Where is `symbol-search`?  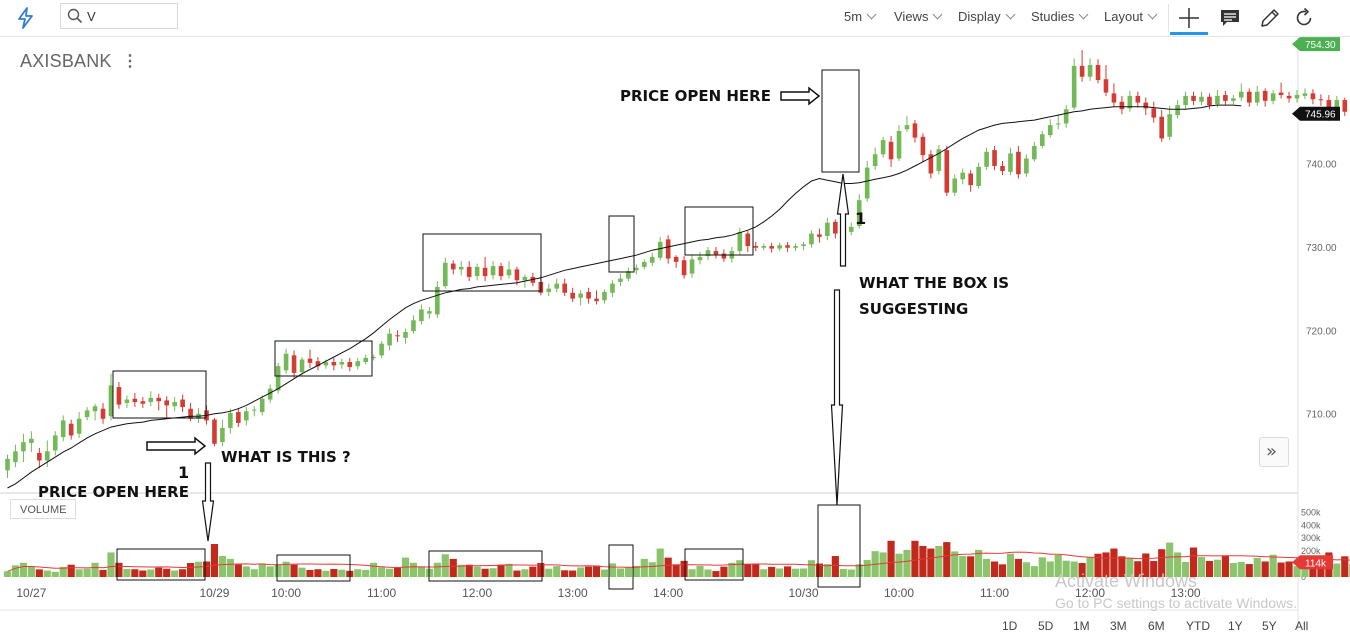
symbol-search is located at coordinates (119, 16).